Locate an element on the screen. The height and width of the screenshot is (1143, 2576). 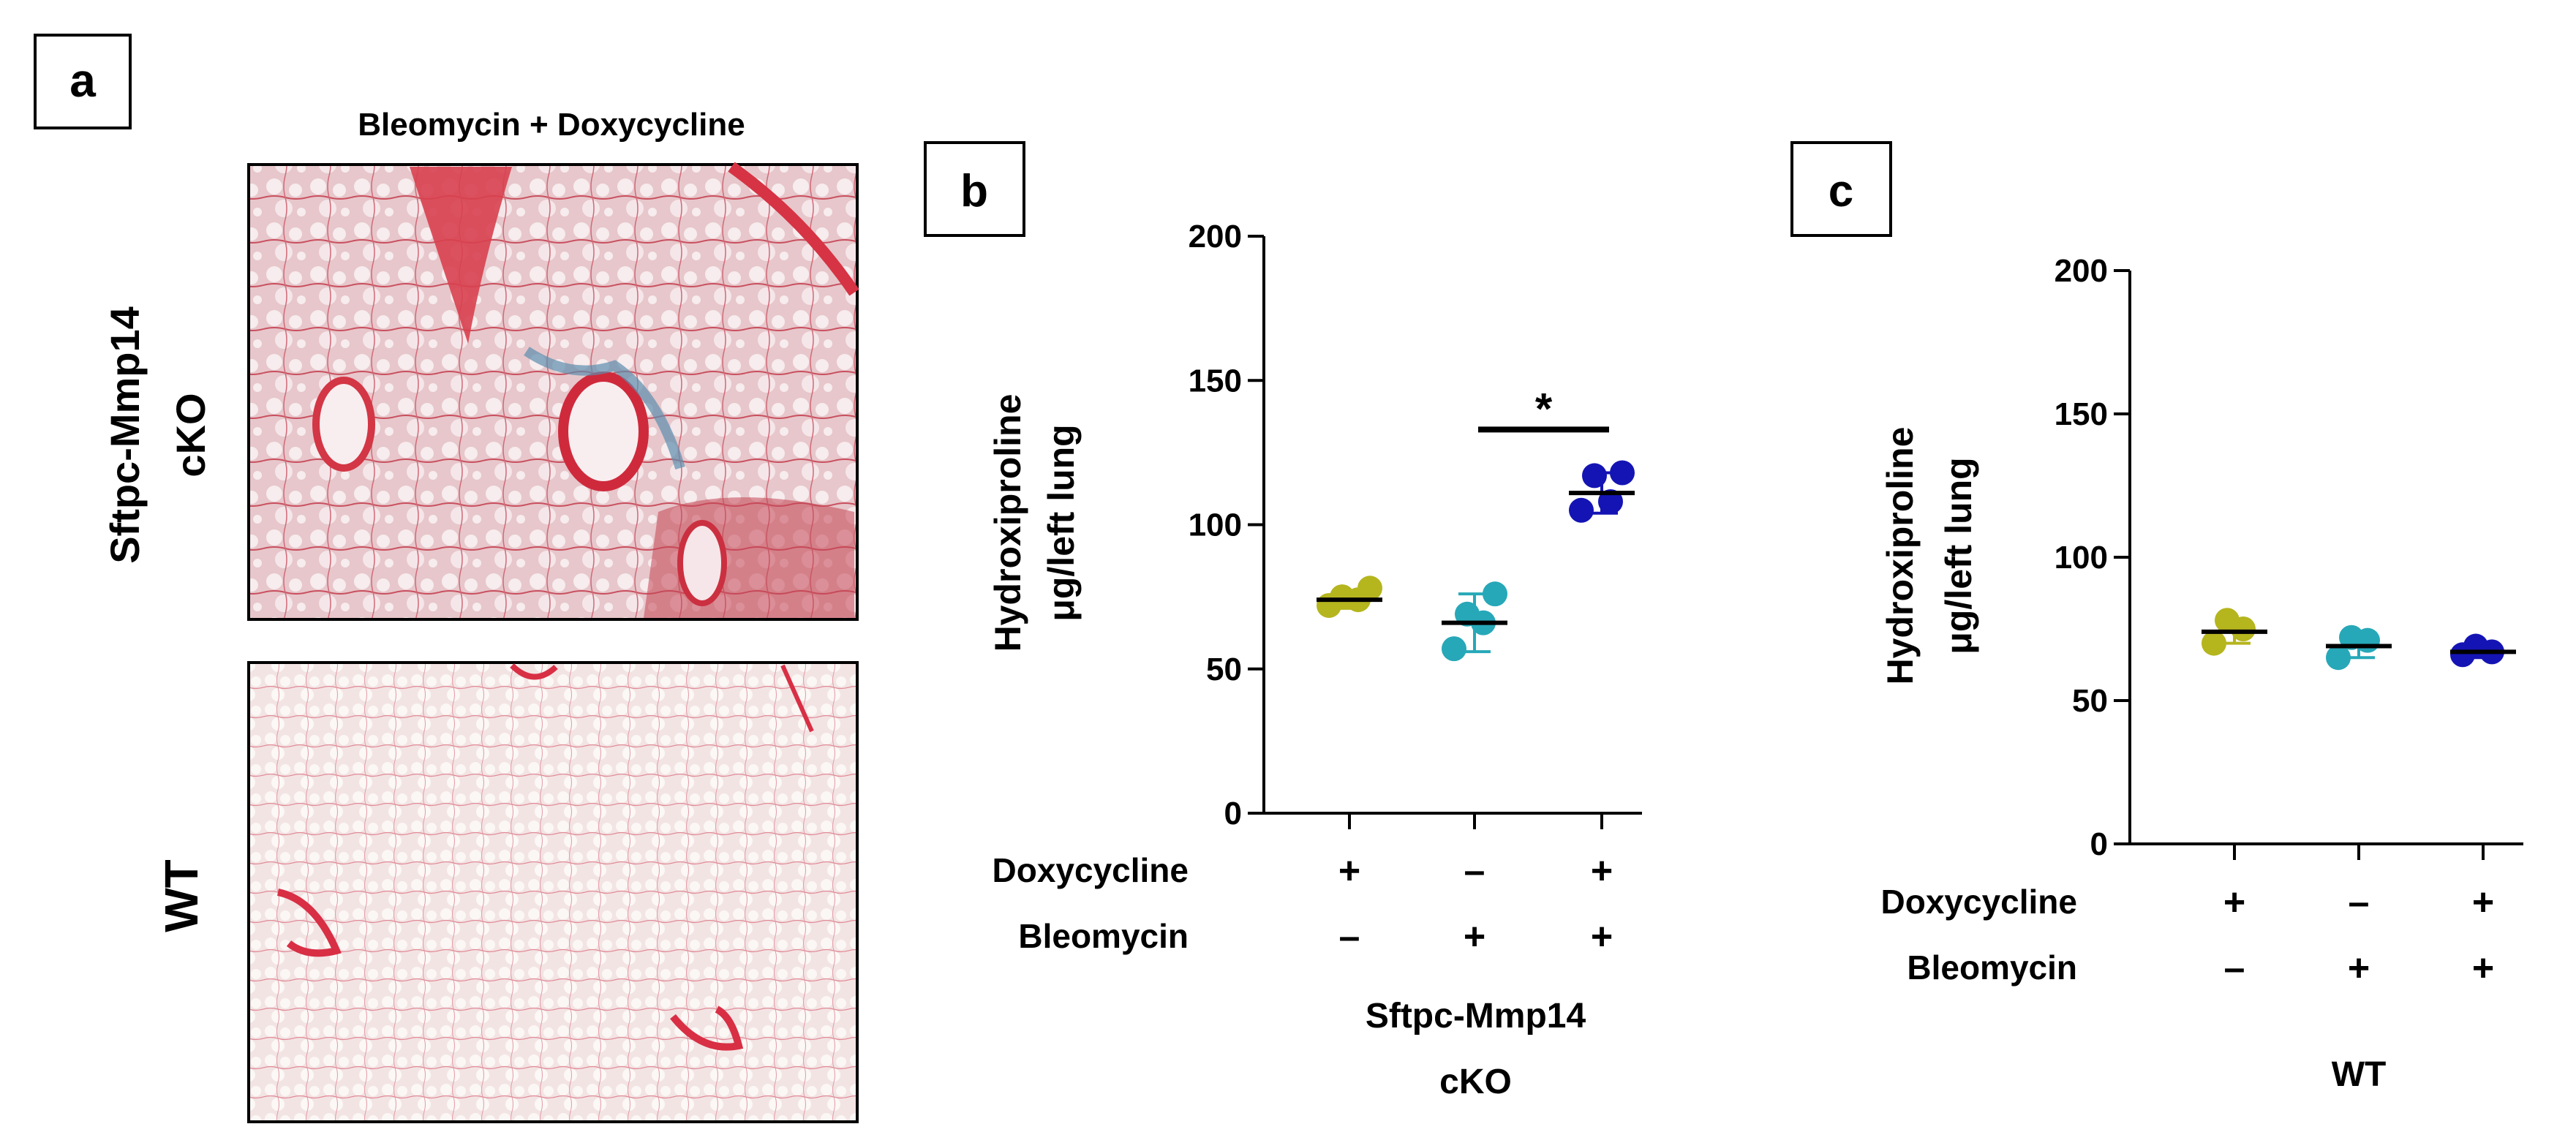
panel-b-label: b is located at coordinates (974, 191).